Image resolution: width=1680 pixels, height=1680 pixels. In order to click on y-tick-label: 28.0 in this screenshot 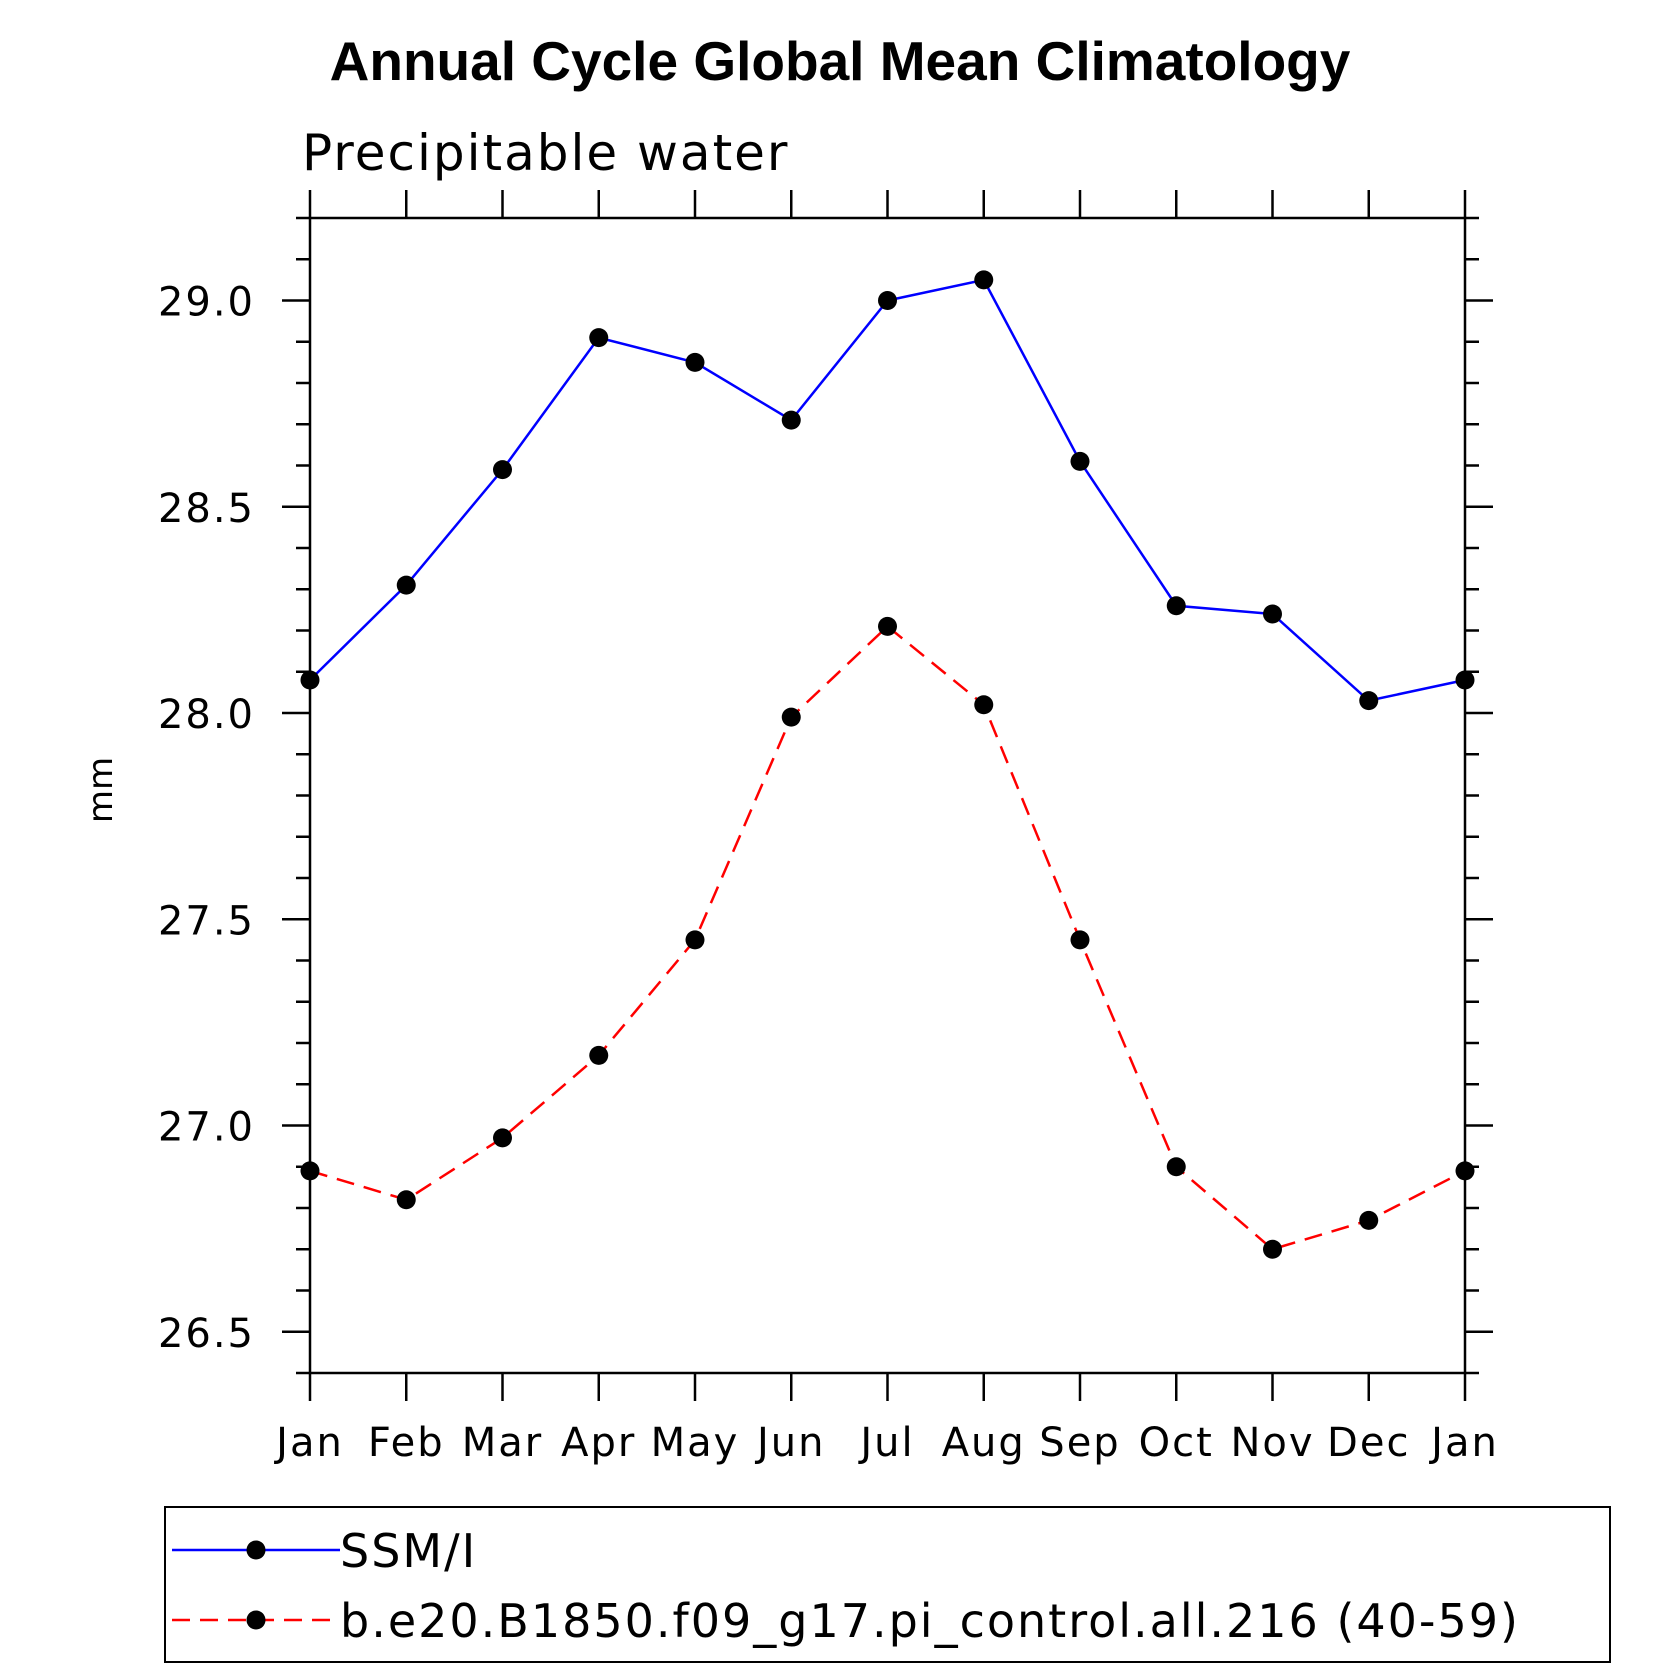, I will do `click(206, 715)`.